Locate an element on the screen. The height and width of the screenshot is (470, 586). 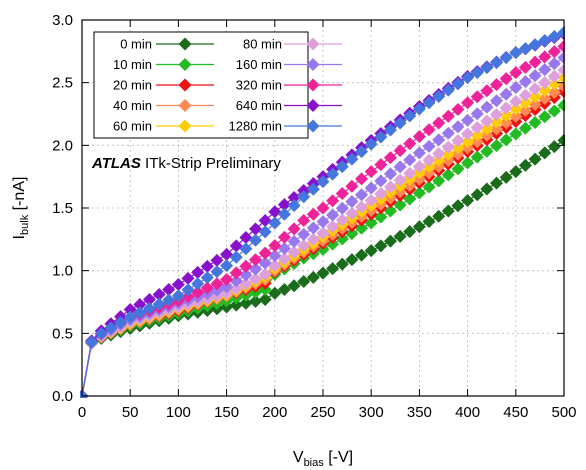
y-tick-label: 2.5 is located at coordinates (62, 83).